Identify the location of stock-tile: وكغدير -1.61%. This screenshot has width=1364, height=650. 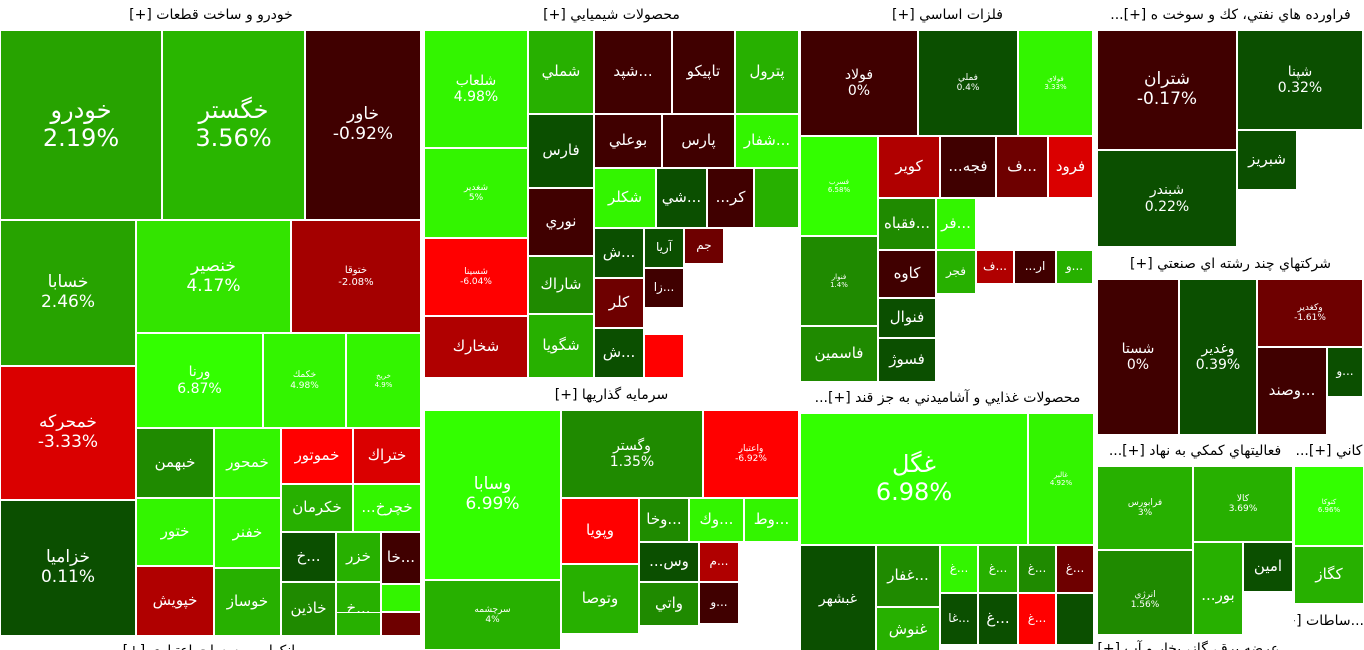
(1310, 313).